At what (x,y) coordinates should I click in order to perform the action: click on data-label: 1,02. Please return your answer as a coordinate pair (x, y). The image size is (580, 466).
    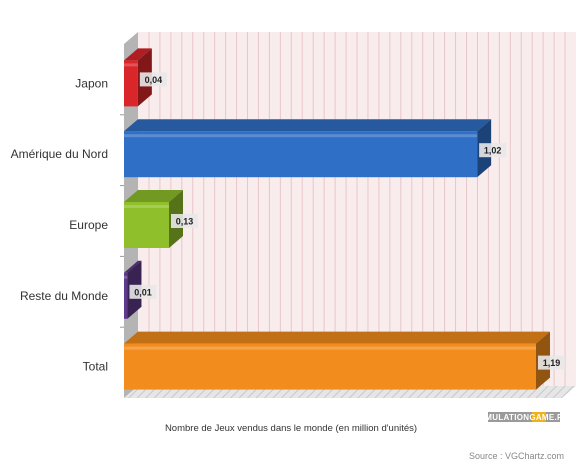
    Looking at the image, I should click on (493, 150).